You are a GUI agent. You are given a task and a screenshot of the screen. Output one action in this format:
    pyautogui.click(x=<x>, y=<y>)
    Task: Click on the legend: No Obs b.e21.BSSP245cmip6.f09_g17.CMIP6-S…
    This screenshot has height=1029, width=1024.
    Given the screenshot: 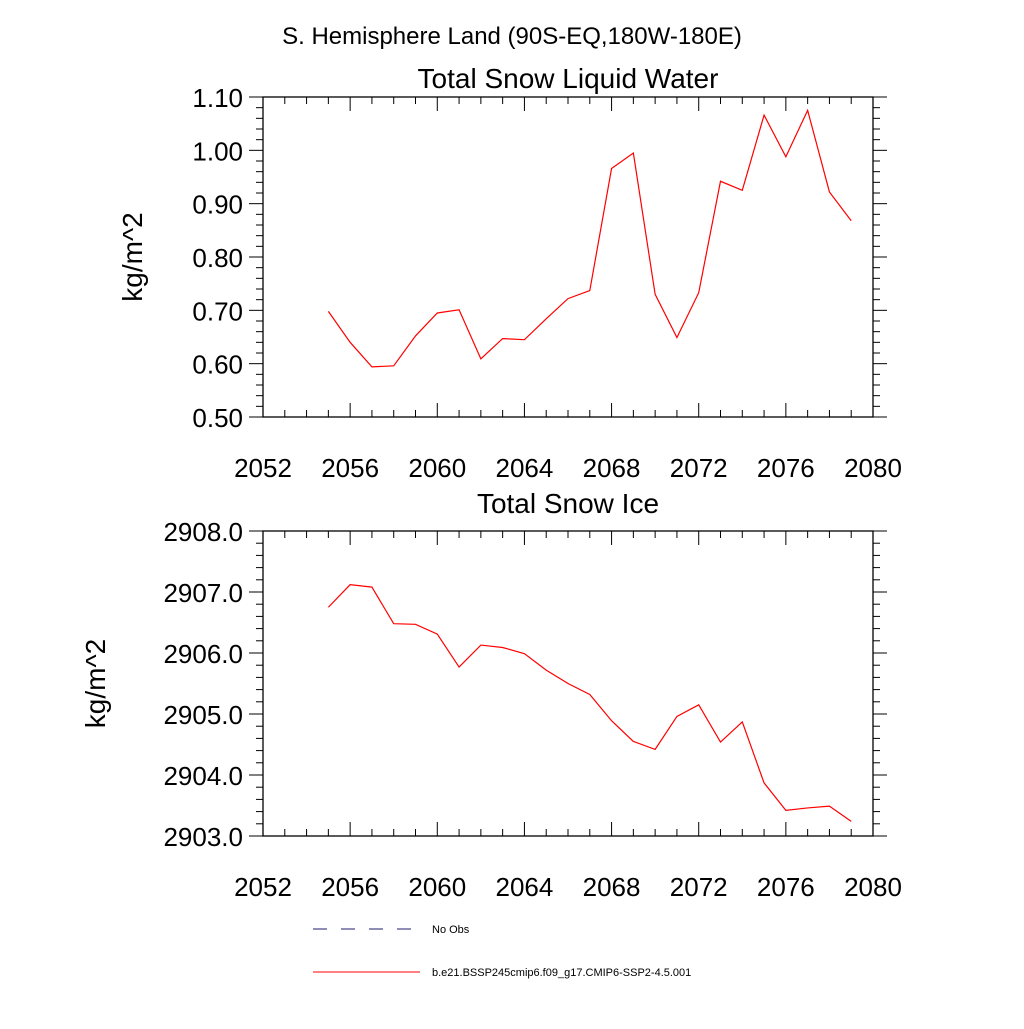 What is the action you would take?
    pyautogui.click(x=502, y=951)
    